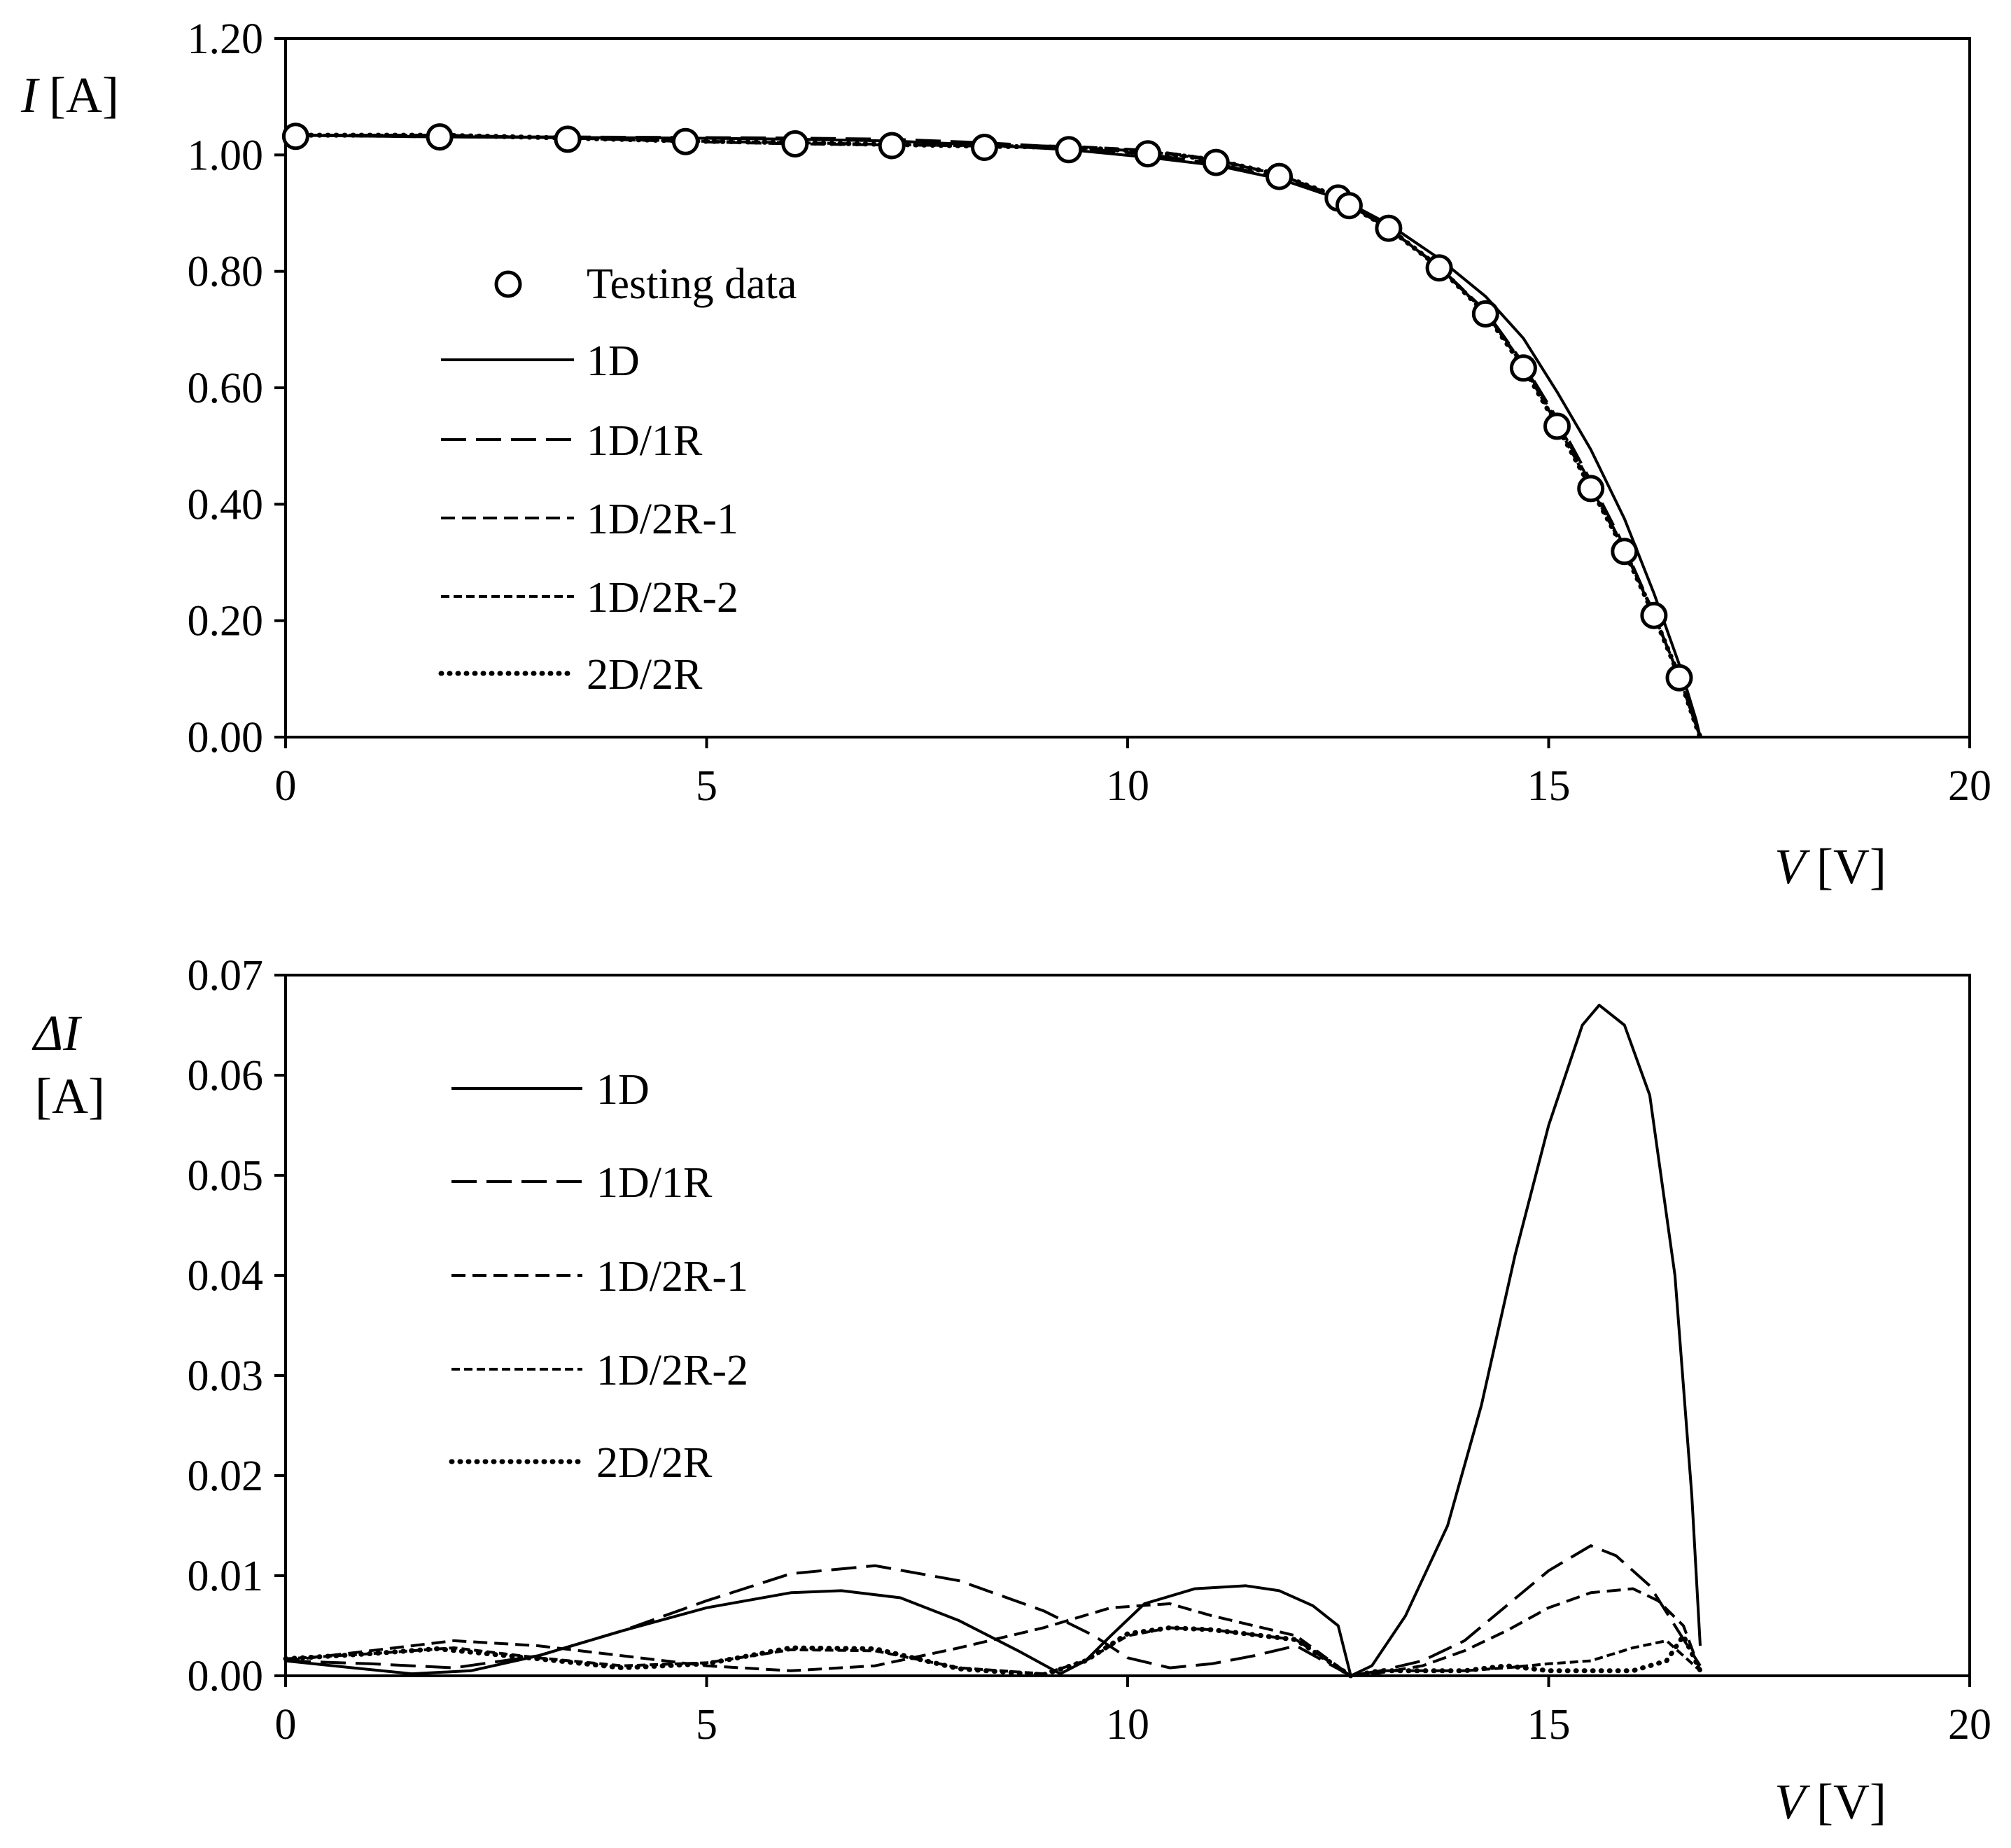  What do you see at coordinates (662, 519) in the screenshot?
I see `legend-1d2r1-label: 1D/2R-1` at bounding box center [662, 519].